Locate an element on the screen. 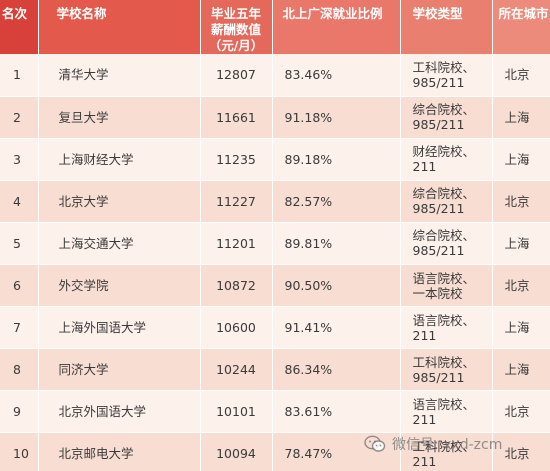  school-name-cell: 外交学院 is located at coordinates (119, 286).